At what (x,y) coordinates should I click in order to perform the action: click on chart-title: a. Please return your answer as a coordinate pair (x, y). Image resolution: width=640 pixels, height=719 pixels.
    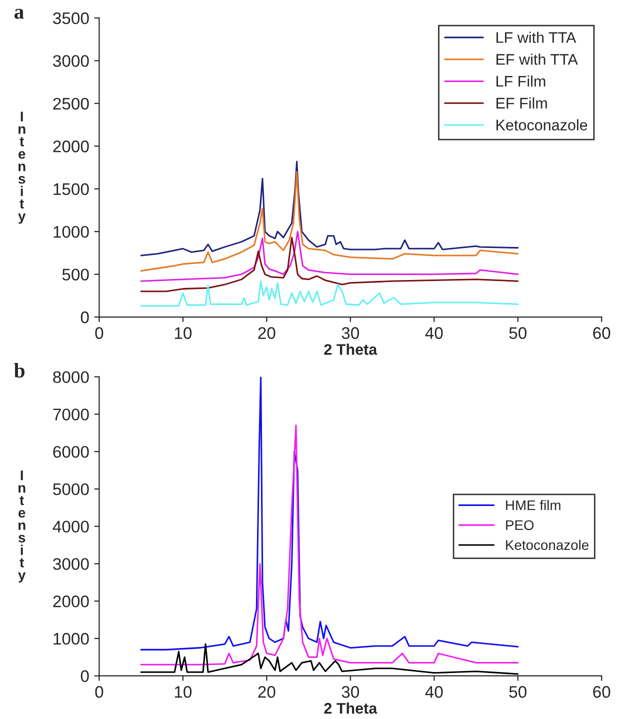
    Looking at the image, I should click on (19, 13).